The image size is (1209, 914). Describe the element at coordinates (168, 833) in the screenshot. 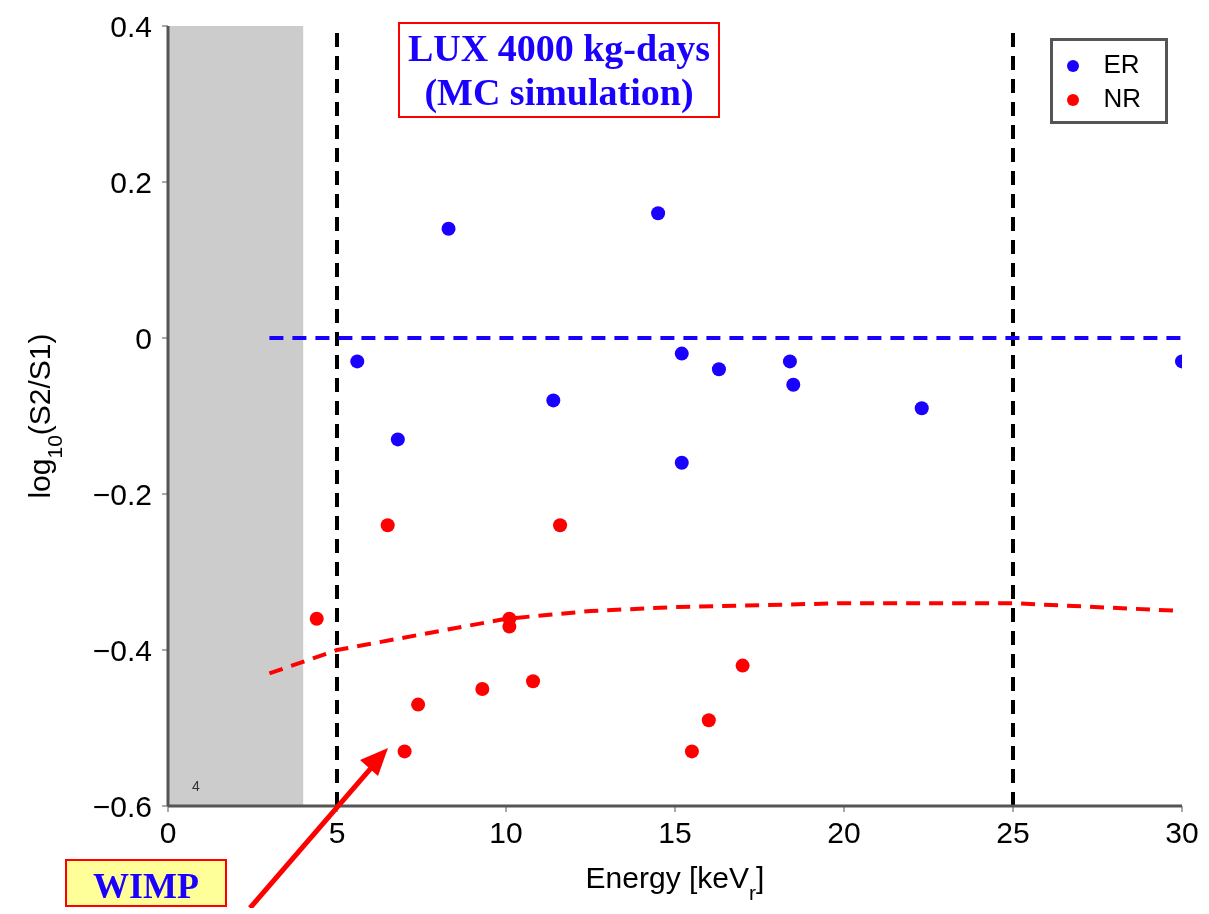

I see `x-tick-label: 0` at that location.